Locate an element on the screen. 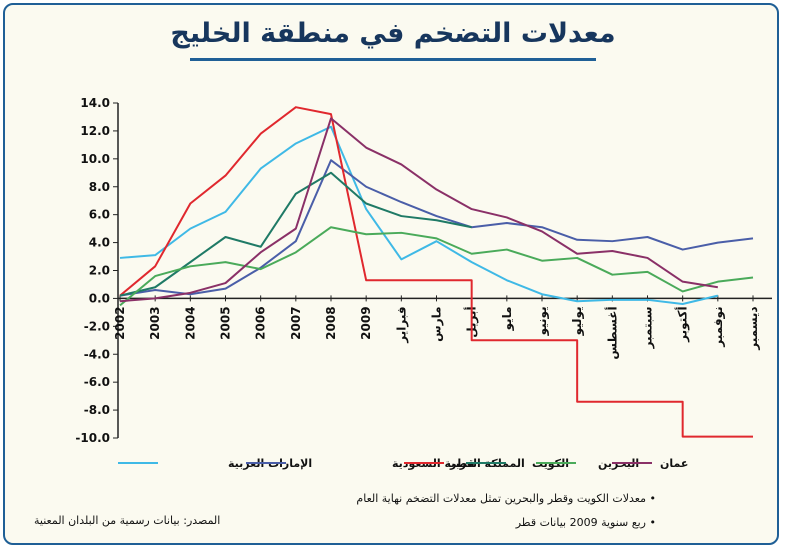 This screenshot has height=552, width=786. y-tick-label: 14.0 is located at coordinates (95, 103).